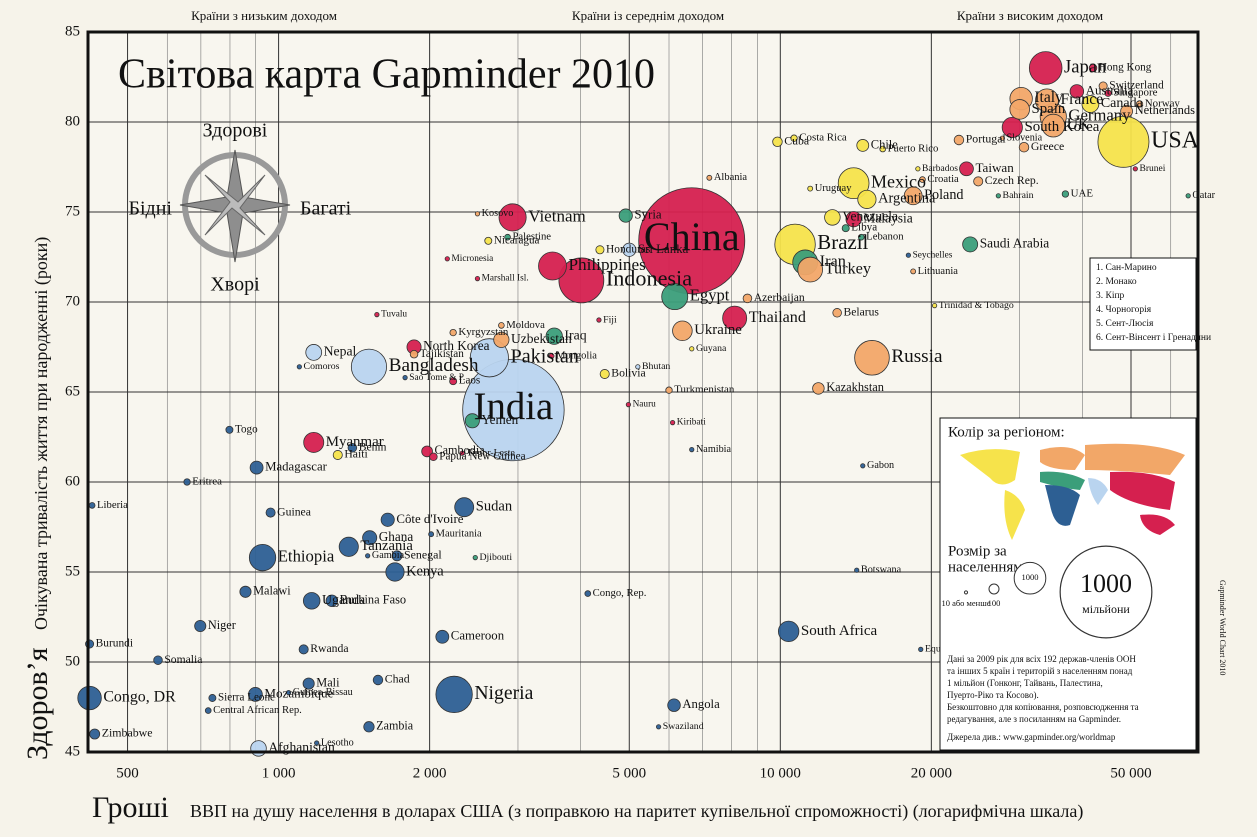 The width and height of the screenshot is (1257, 837). I want to click on bubble-label: Brunei, so click(1153, 169).